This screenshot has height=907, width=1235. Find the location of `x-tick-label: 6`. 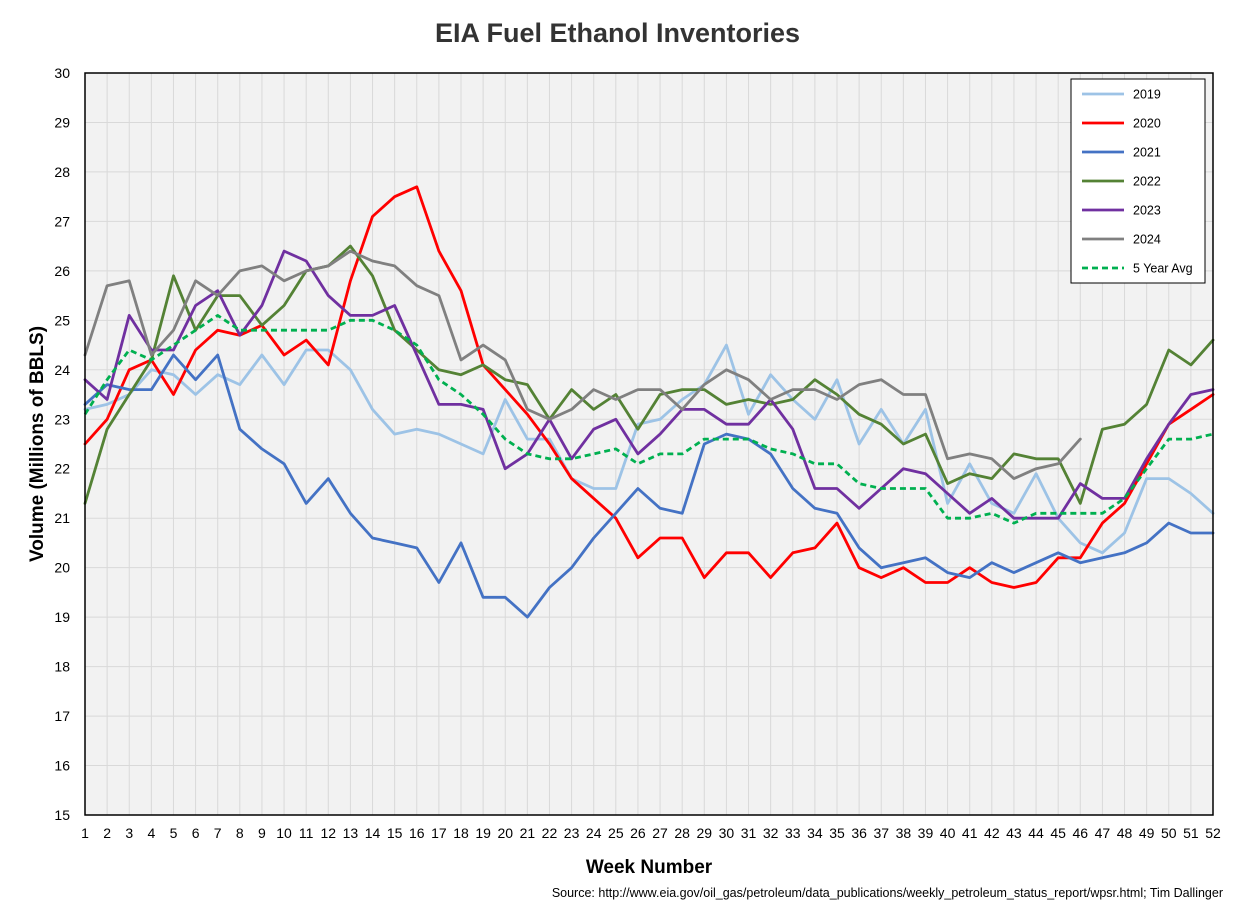

x-tick-label: 6 is located at coordinates (196, 833).